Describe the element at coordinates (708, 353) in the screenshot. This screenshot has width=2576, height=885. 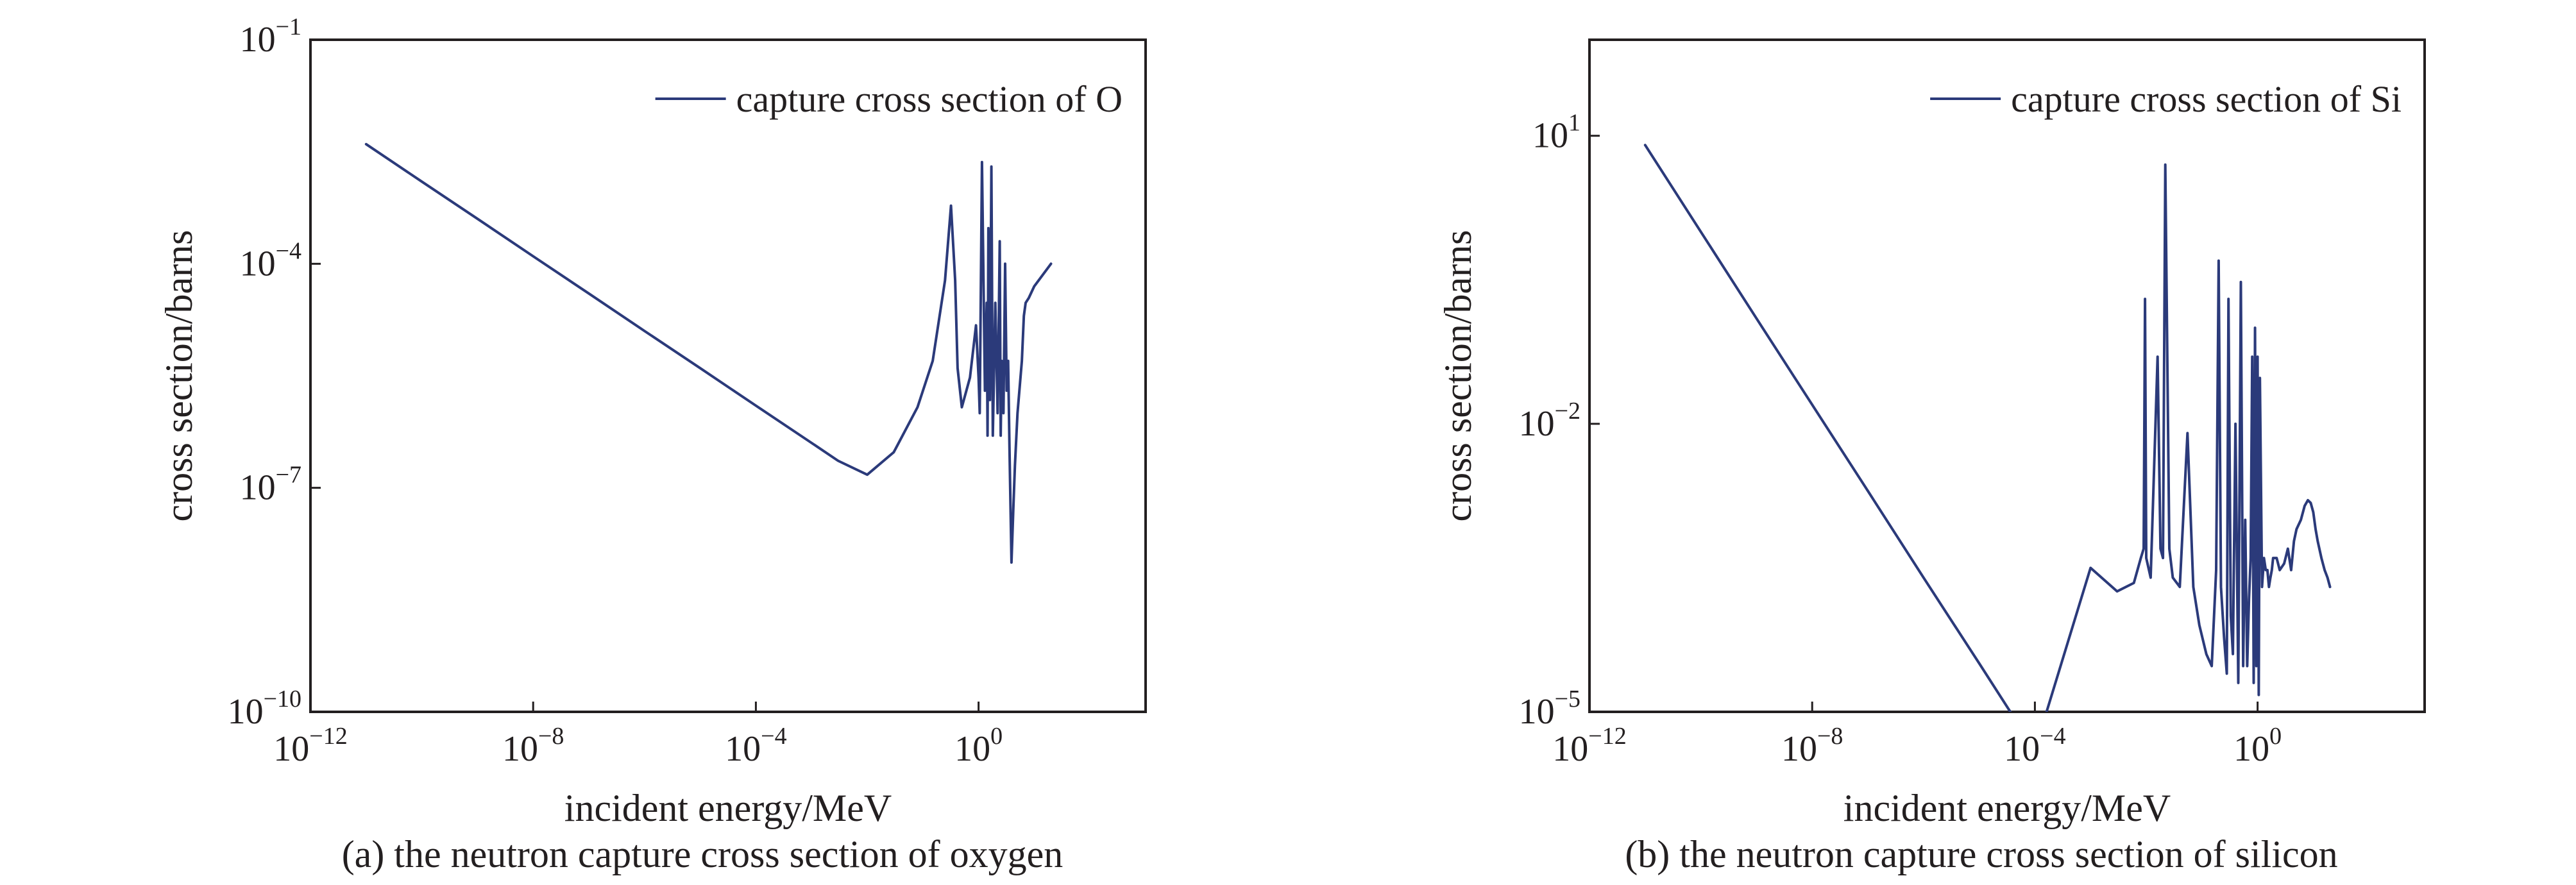
I see `series-line-oxygen` at that location.